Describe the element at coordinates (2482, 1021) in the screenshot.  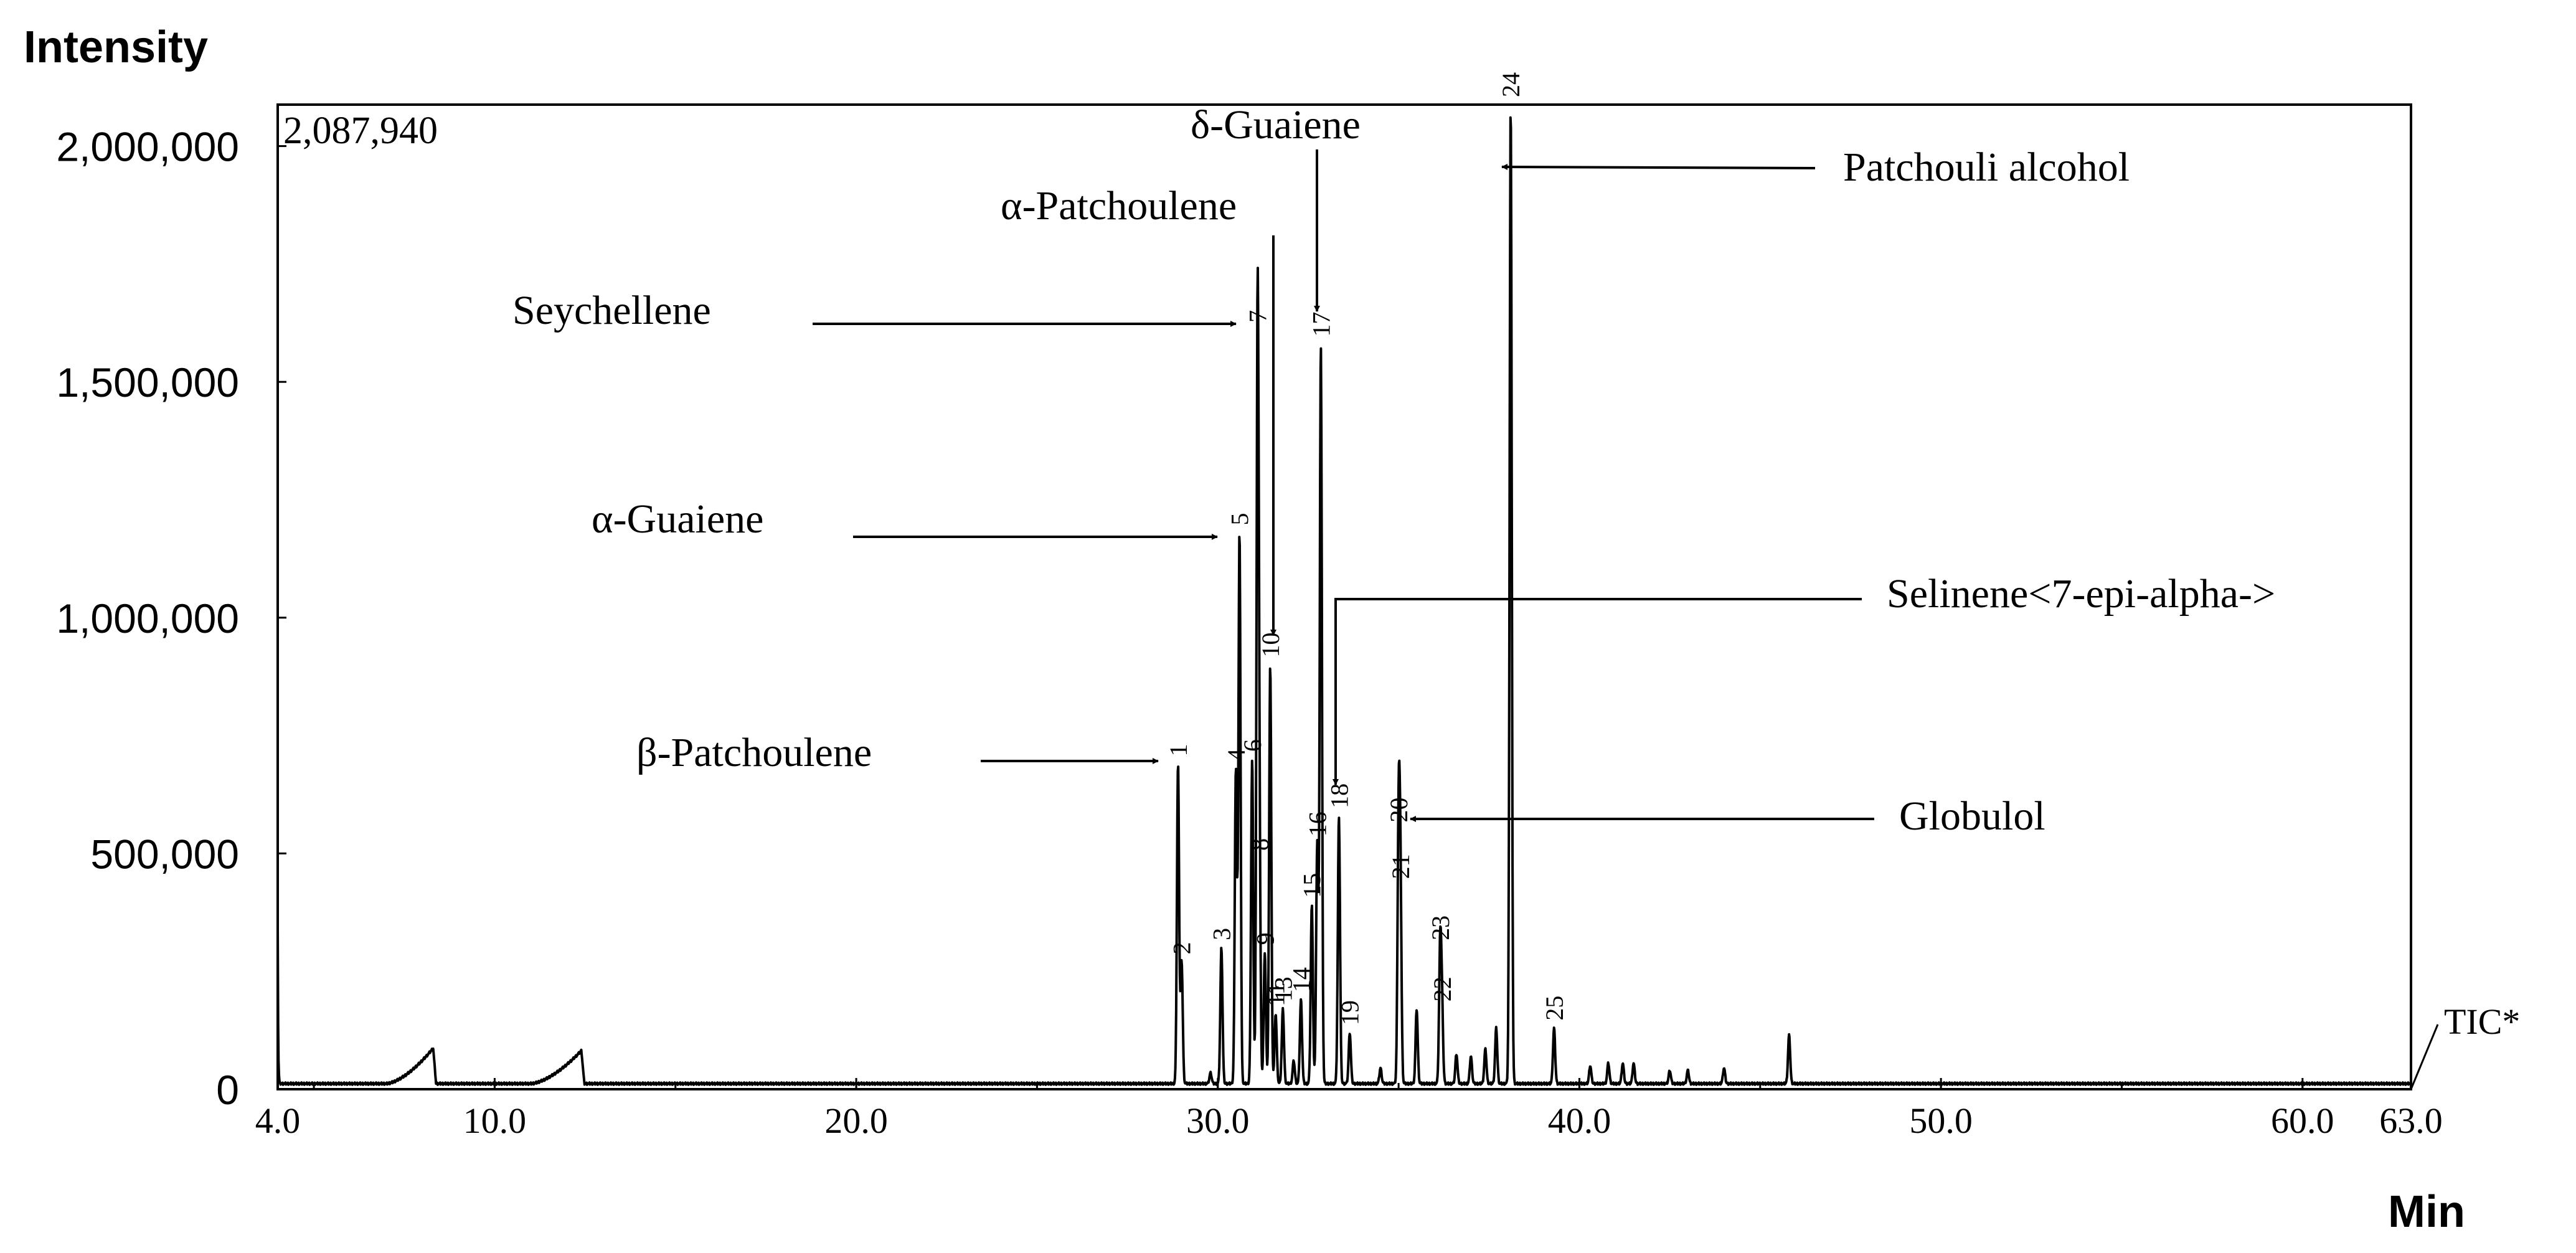
I see `tic-label: TIC*` at that location.